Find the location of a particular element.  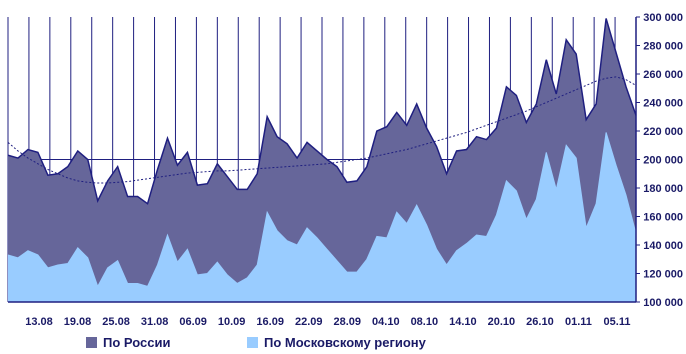

y-tick-label: 260 000 is located at coordinates (663, 75).